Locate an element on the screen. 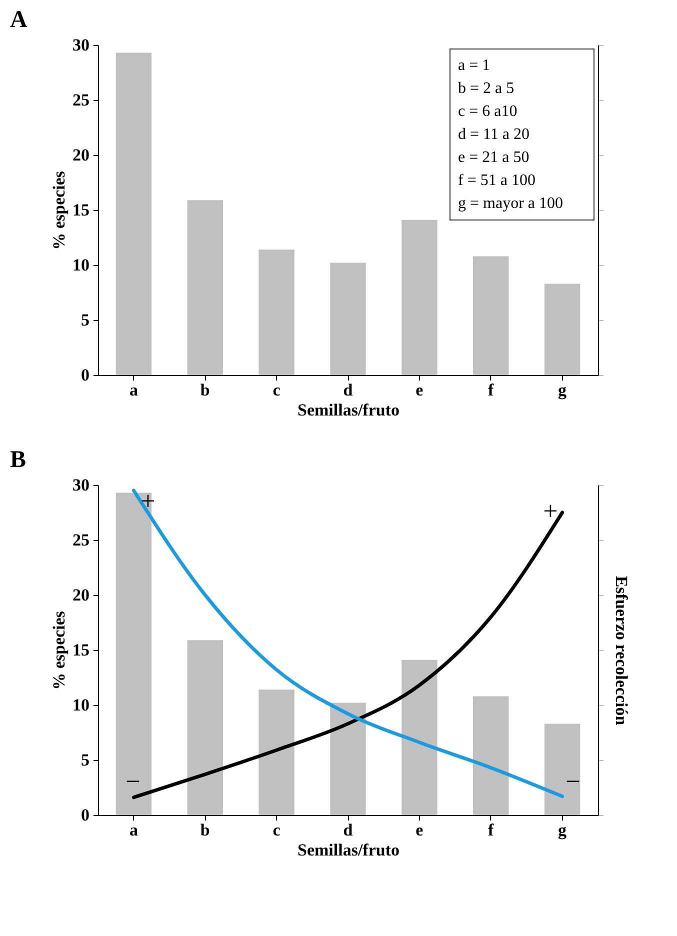 The image size is (677, 936). chart-title: A is located at coordinates (19, 20).